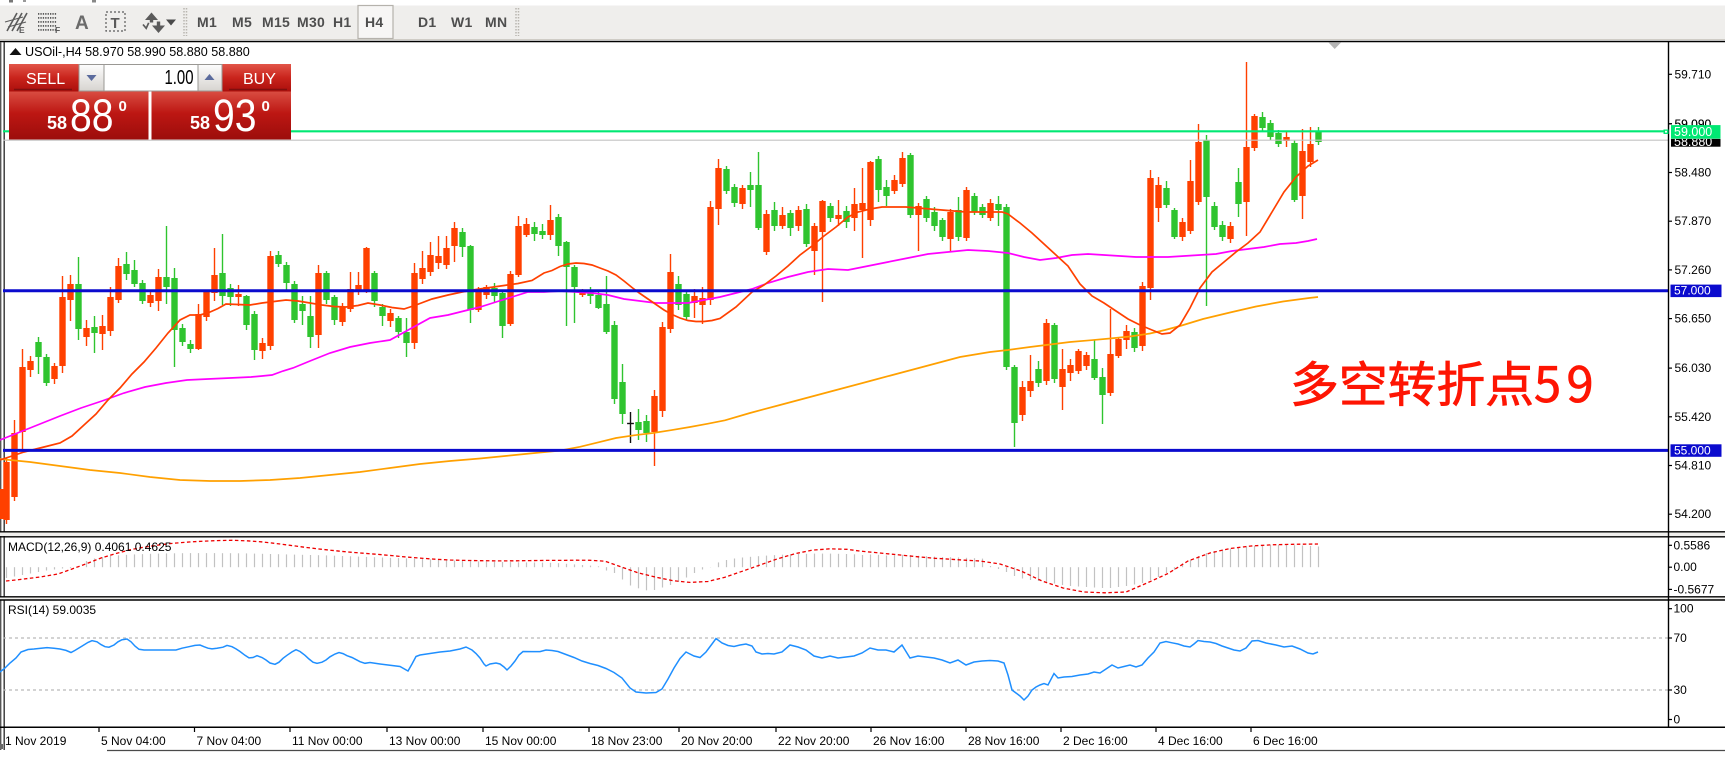  What do you see at coordinates (259, 79) in the screenshot?
I see `svg-text: BUY` at bounding box center [259, 79].